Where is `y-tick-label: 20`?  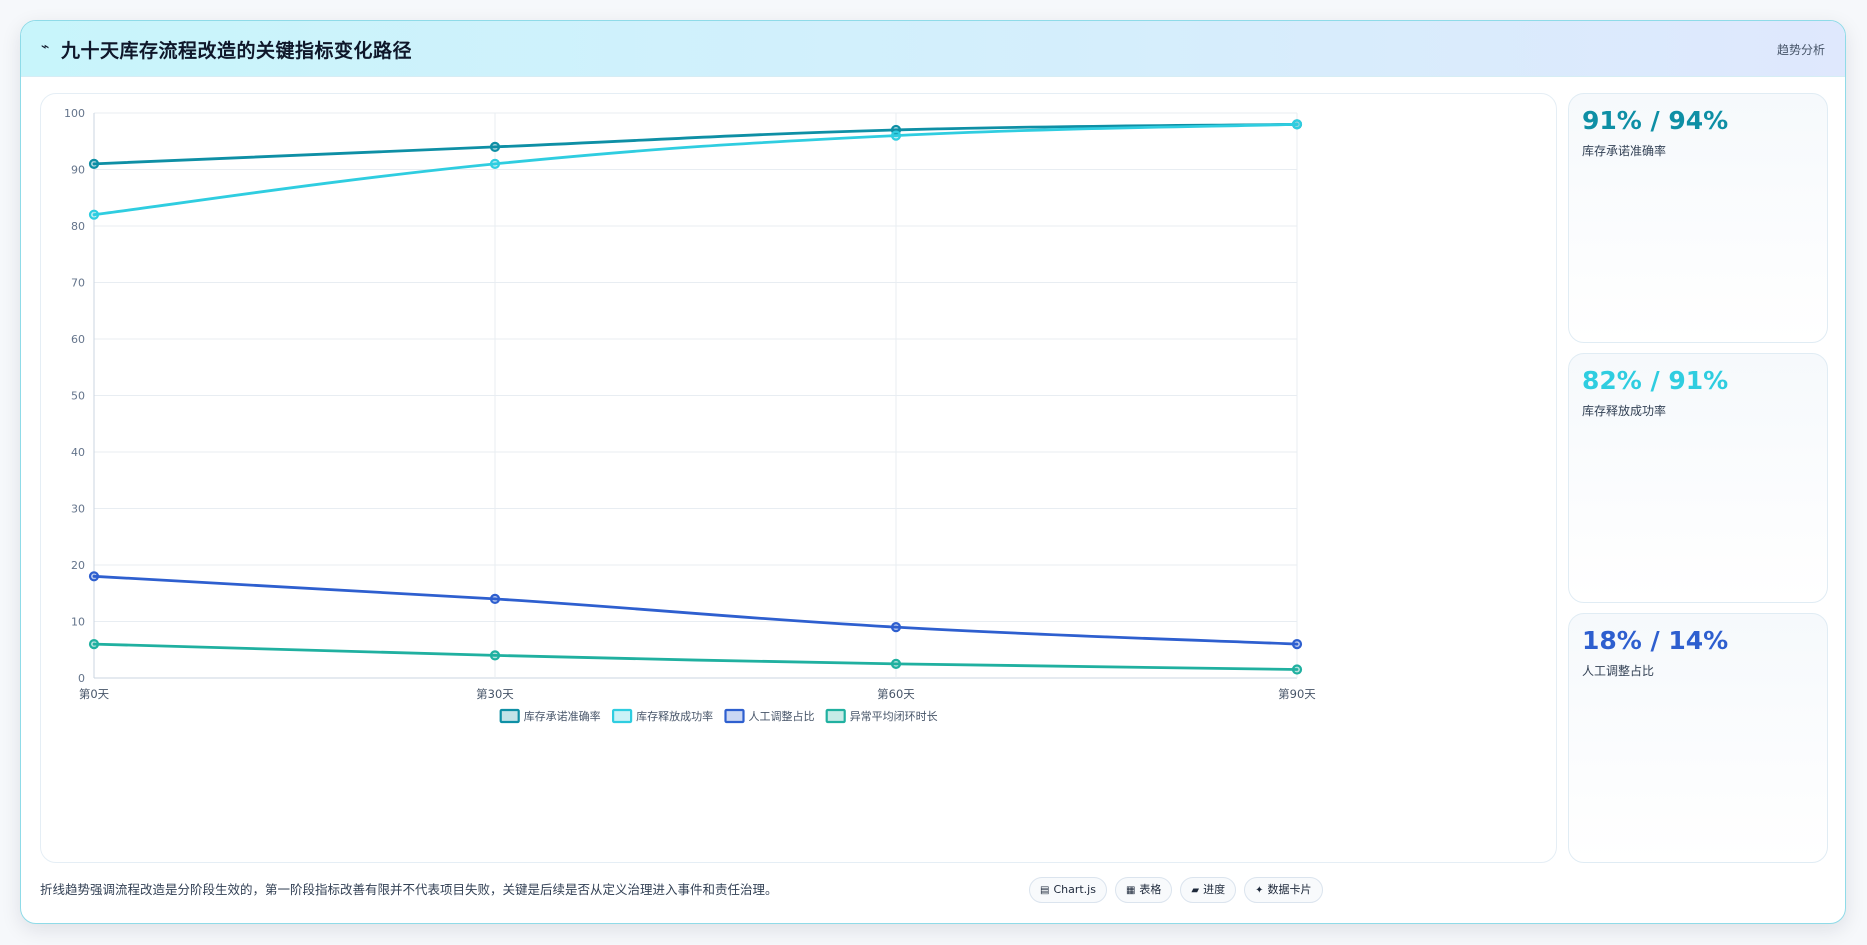
y-tick-label: 20 is located at coordinates (78, 565).